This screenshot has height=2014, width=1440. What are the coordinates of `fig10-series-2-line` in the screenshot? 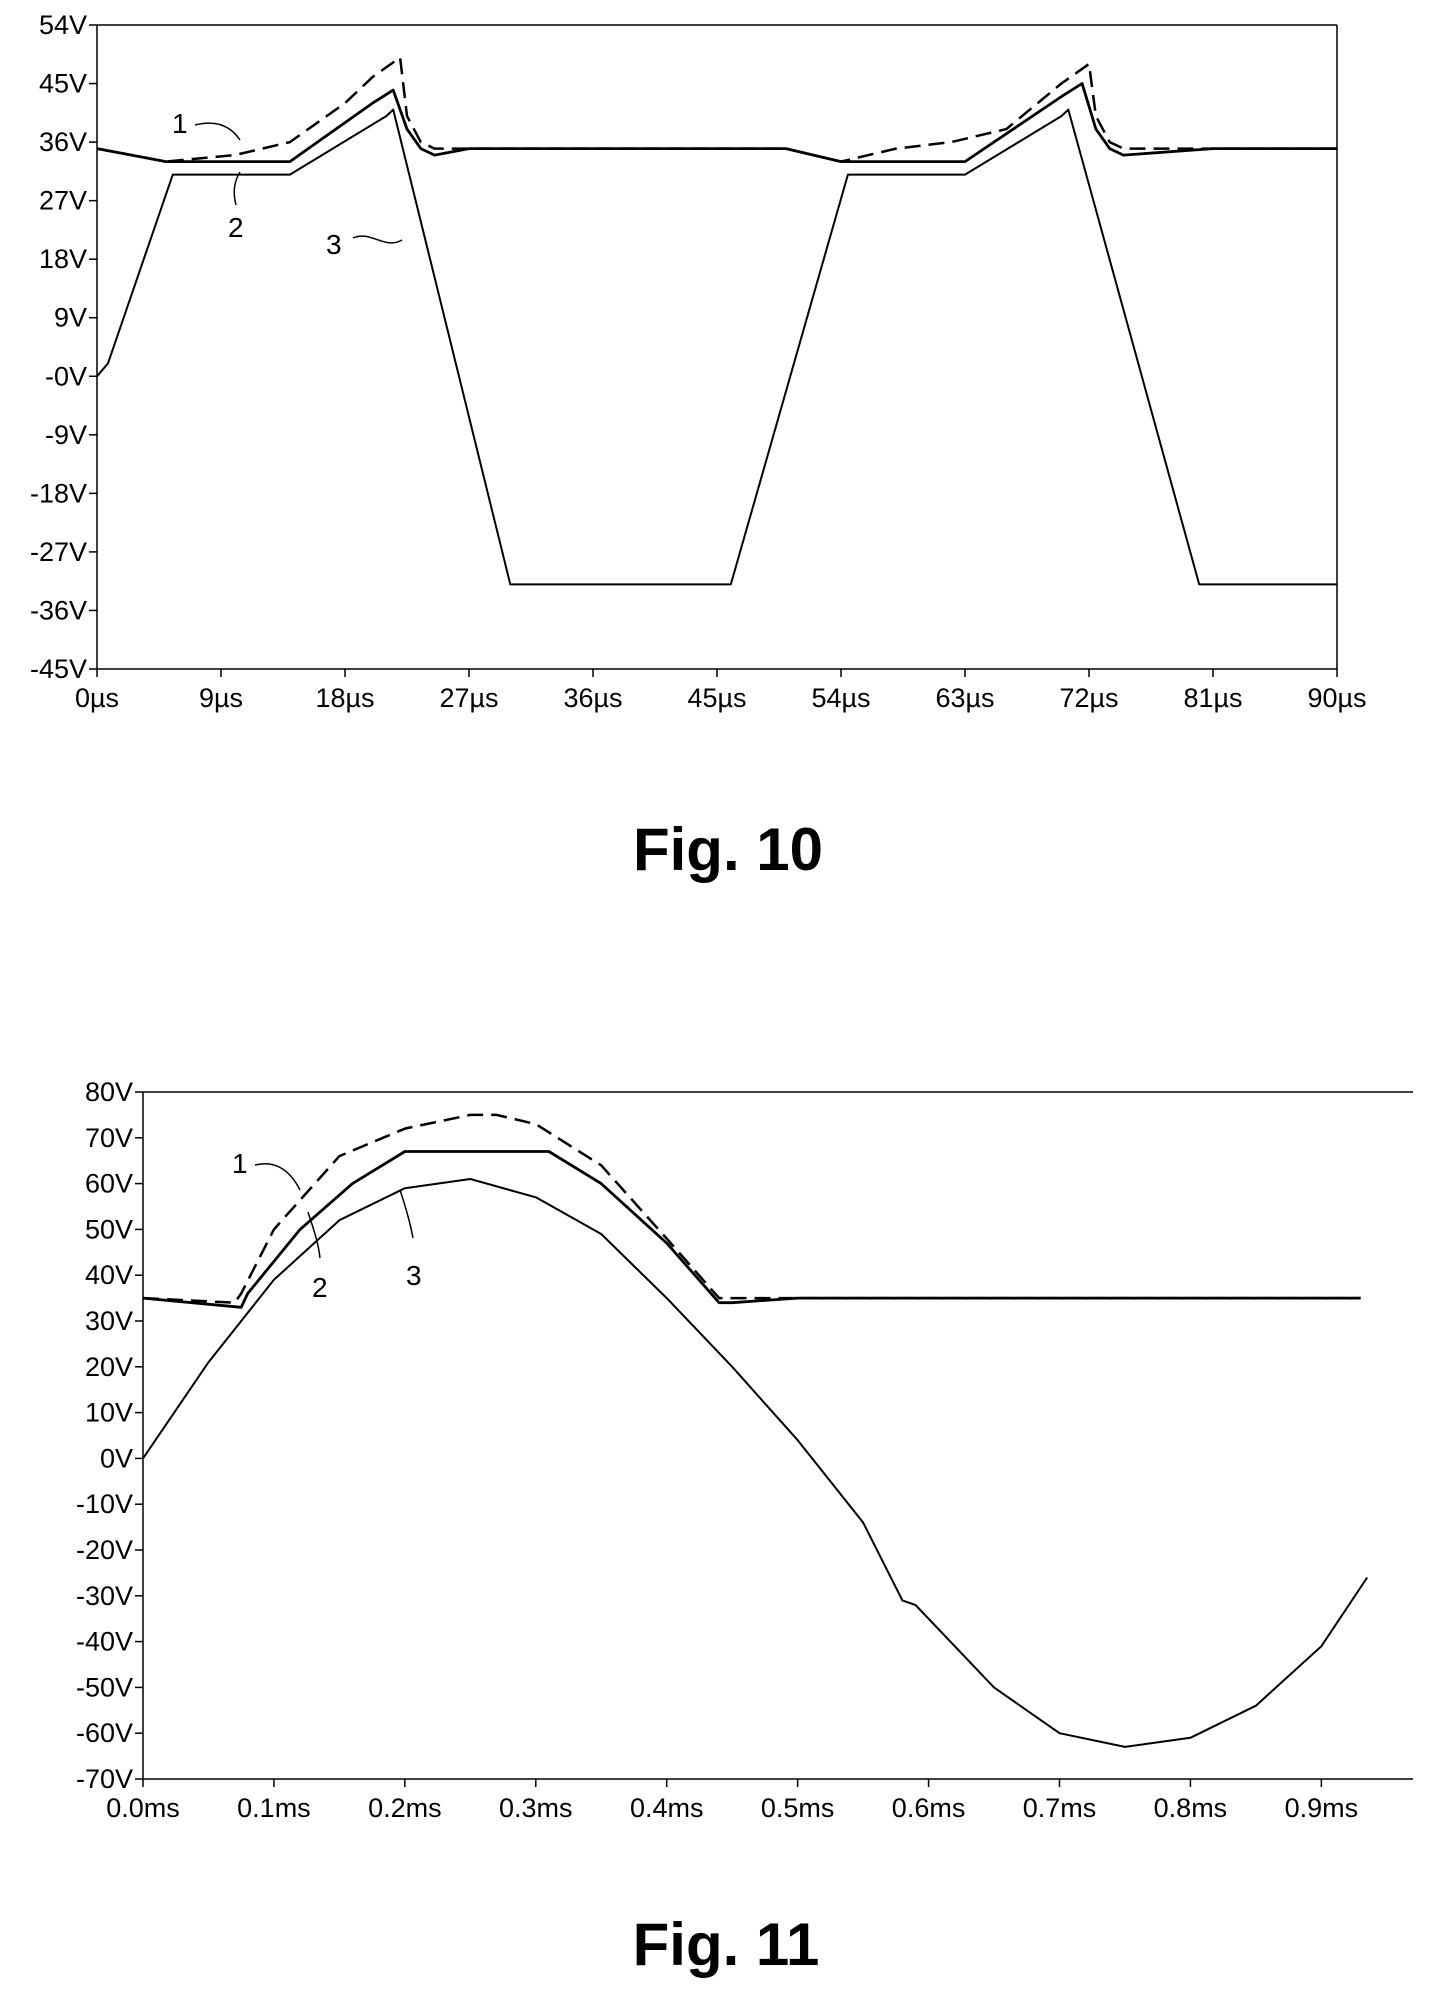 It's located at (716, 122).